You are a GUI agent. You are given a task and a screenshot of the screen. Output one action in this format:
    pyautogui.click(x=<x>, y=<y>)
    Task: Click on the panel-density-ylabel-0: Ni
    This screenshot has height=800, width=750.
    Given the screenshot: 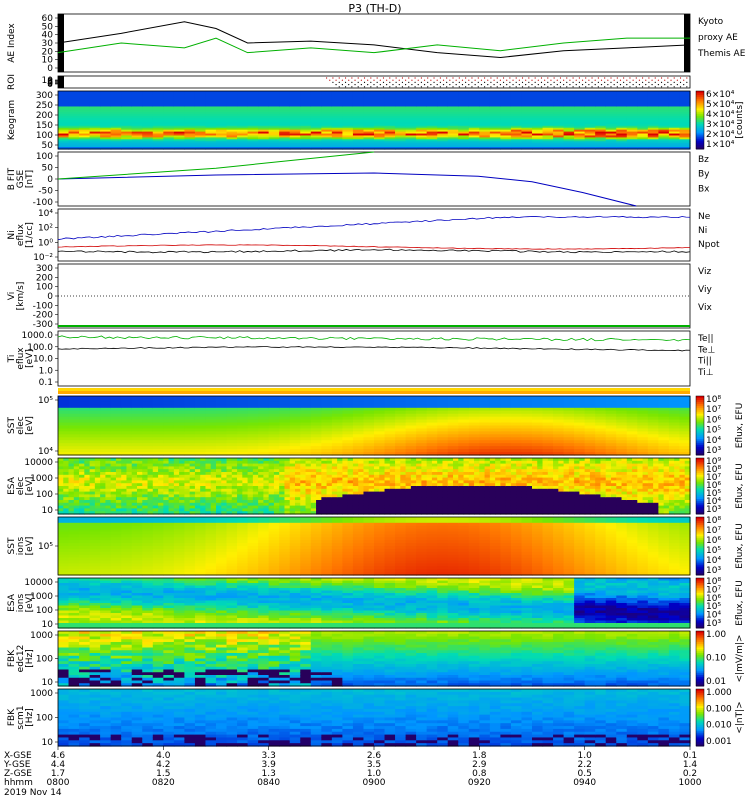 What is the action you would take?
    pyautogui.click(x=12, y=234)
    